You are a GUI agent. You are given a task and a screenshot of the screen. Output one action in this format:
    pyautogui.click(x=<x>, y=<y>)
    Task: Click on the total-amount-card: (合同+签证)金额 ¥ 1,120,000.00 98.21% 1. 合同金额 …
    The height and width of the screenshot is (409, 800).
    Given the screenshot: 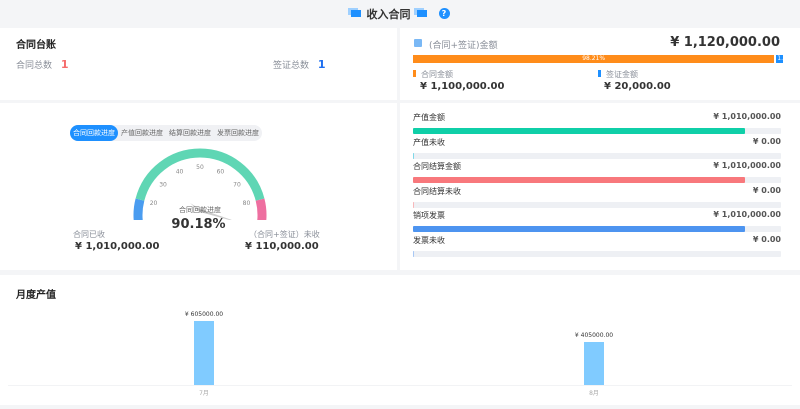 What is the action you would take?
    pyautogui.click(x=600, y=64)
    